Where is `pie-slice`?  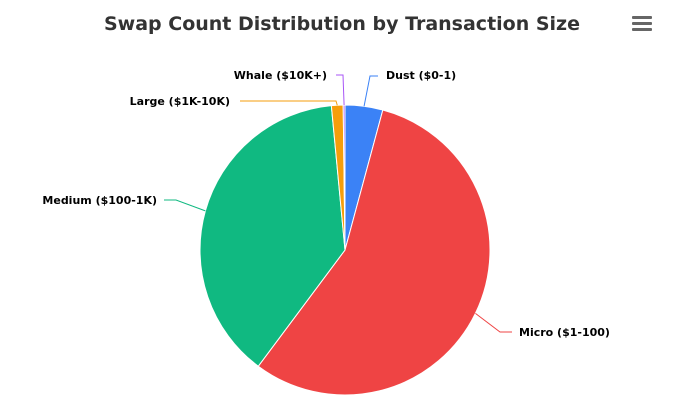 pie-slice is located at coordinates (272, 236).